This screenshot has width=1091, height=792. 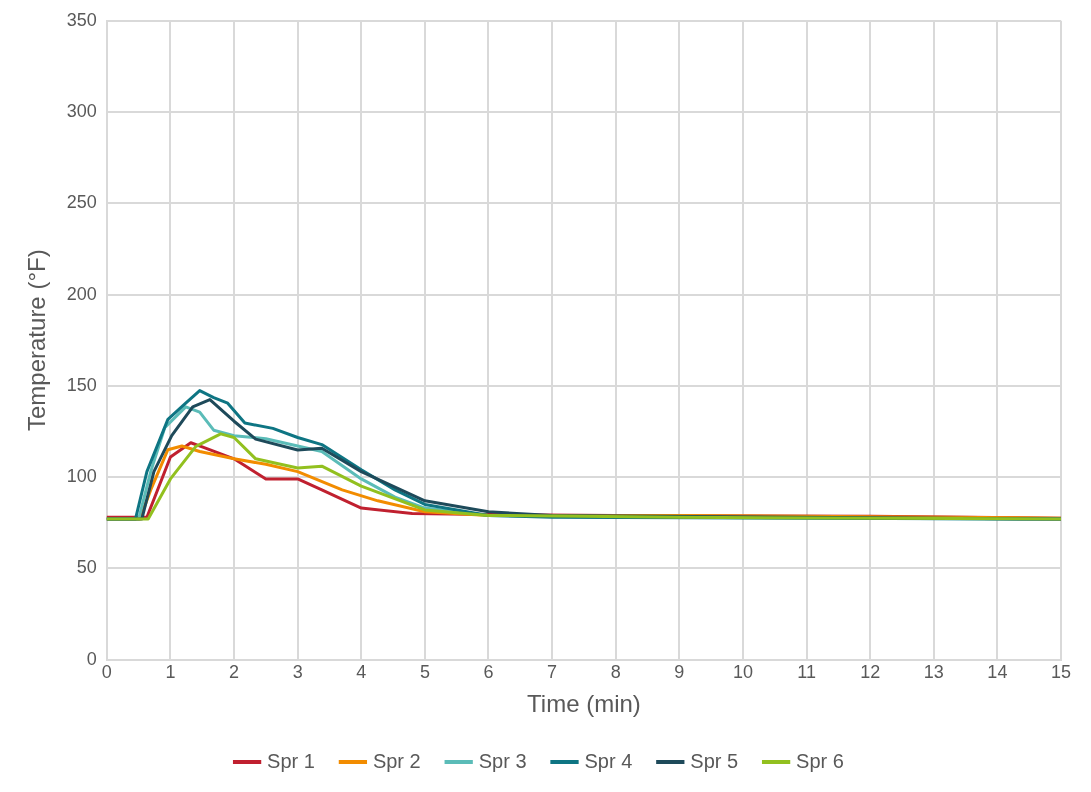 What do you see at coordinates (81, 111) in the screenshot?
I see `y-tick-label: 300` at bounding box center [81, 111].